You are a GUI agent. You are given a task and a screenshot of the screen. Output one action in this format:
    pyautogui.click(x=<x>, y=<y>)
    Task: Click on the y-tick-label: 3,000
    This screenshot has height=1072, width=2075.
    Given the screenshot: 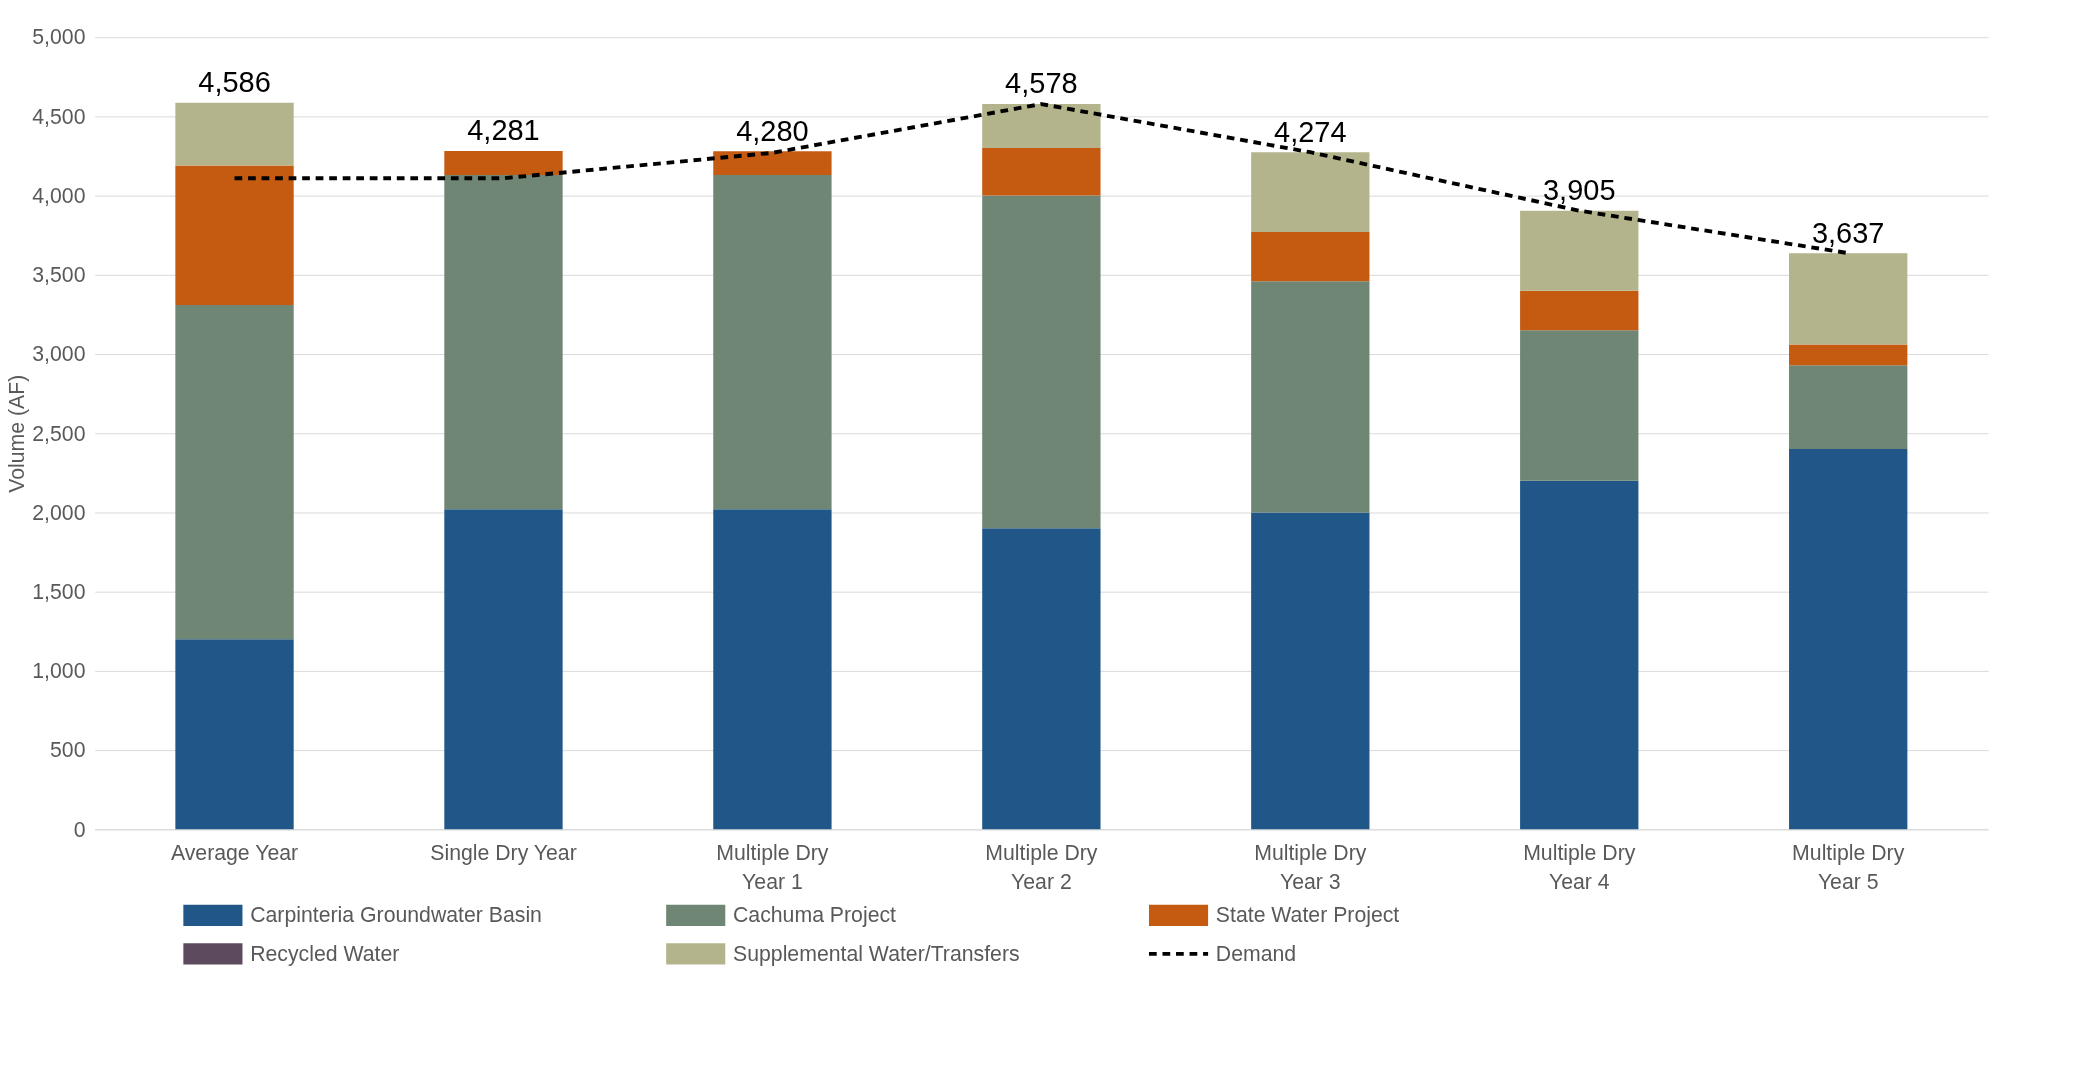 What is the action you would take?
    pyautogui.click(x=59, y=354)
    